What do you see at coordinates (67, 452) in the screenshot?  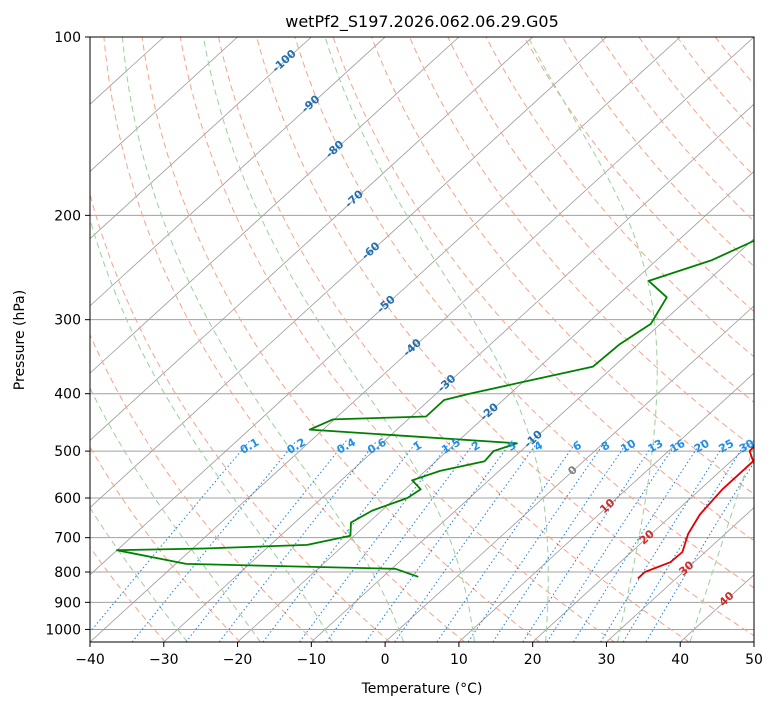 I see `y-tick-label: 500` at bounding box center [67, 452].